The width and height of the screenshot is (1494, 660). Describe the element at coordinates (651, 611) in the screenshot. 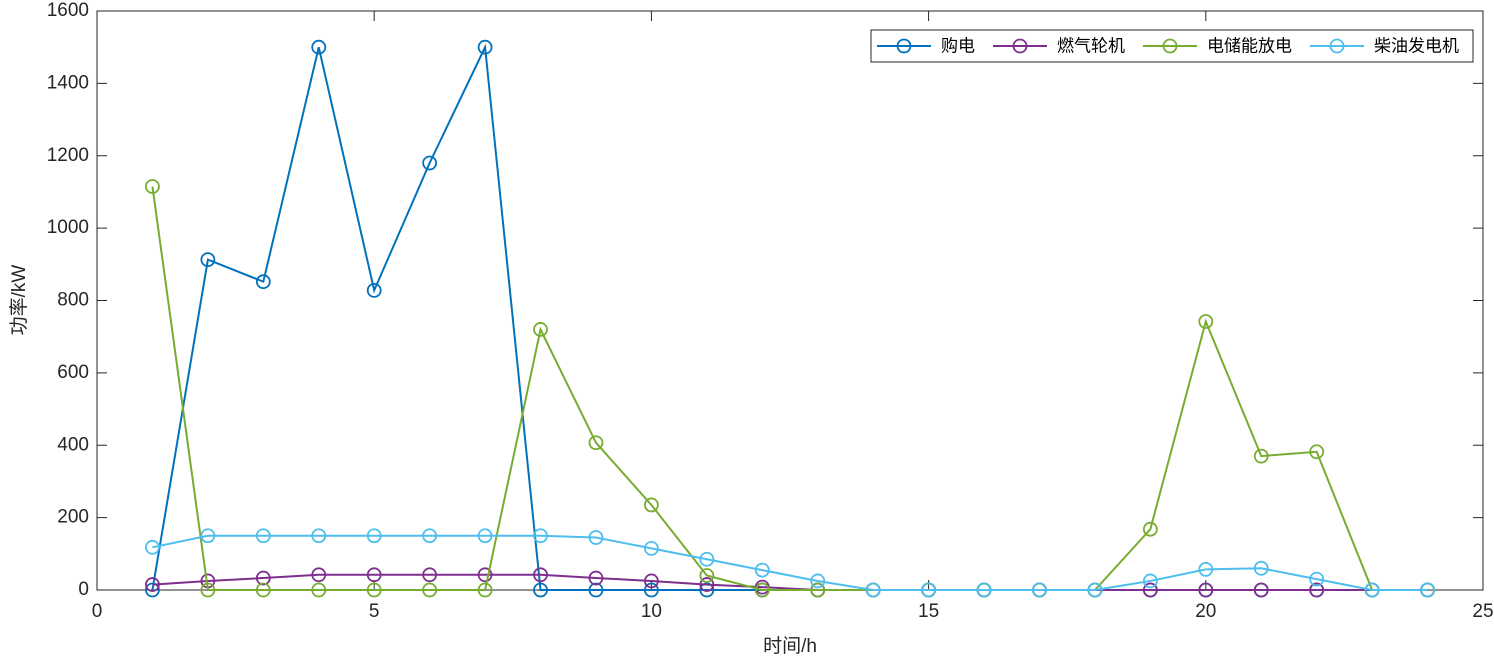

I see `x-tick-label: 10` at that location.